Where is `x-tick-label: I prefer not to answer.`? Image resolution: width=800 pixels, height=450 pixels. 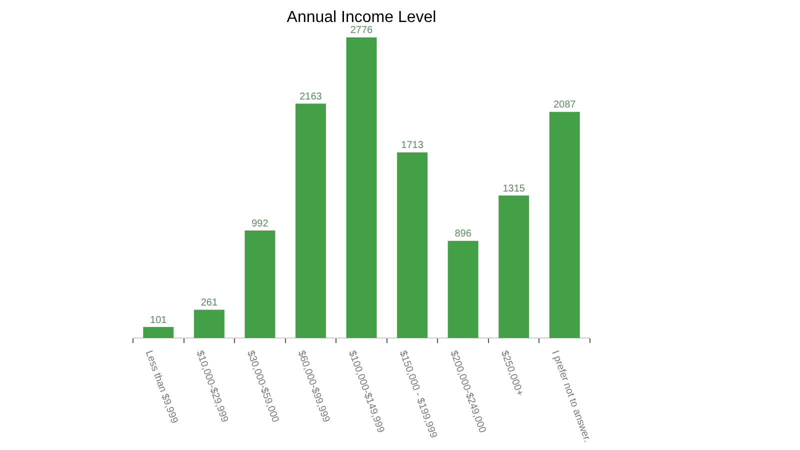 x-tick-label: I prefer not to answer. is located at coordinates (571, 396).